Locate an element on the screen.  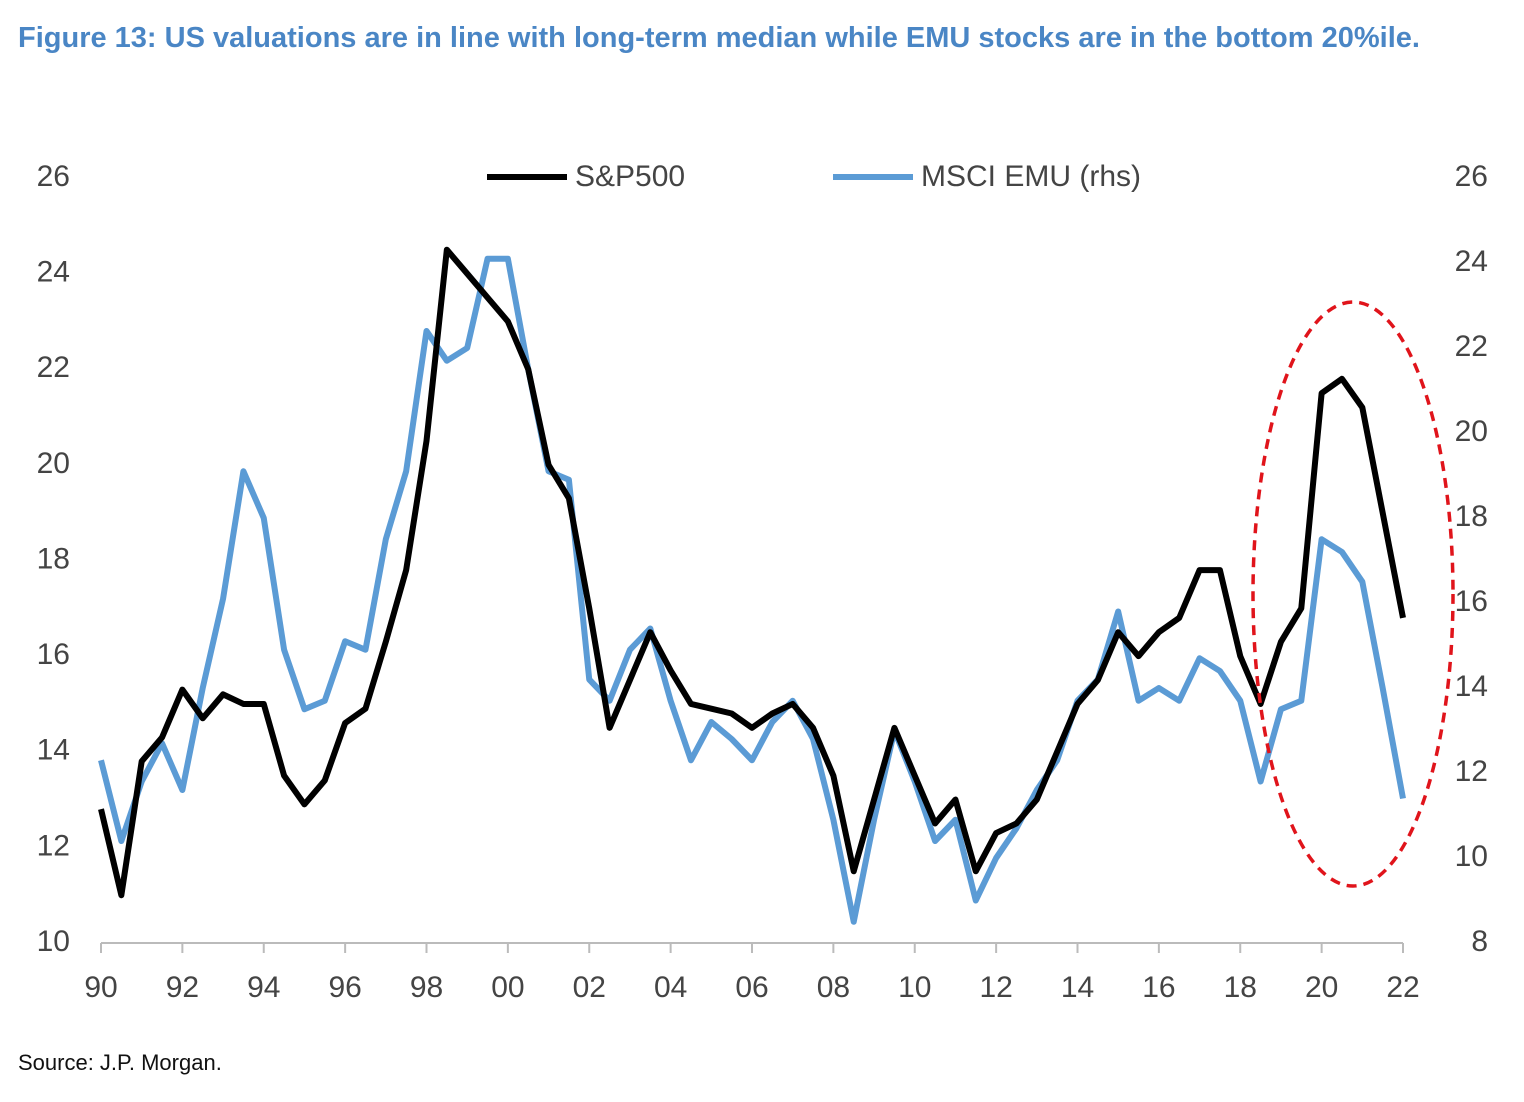
source-note: Source: J.P. Morgan. is located at coordinates (120, 1062).